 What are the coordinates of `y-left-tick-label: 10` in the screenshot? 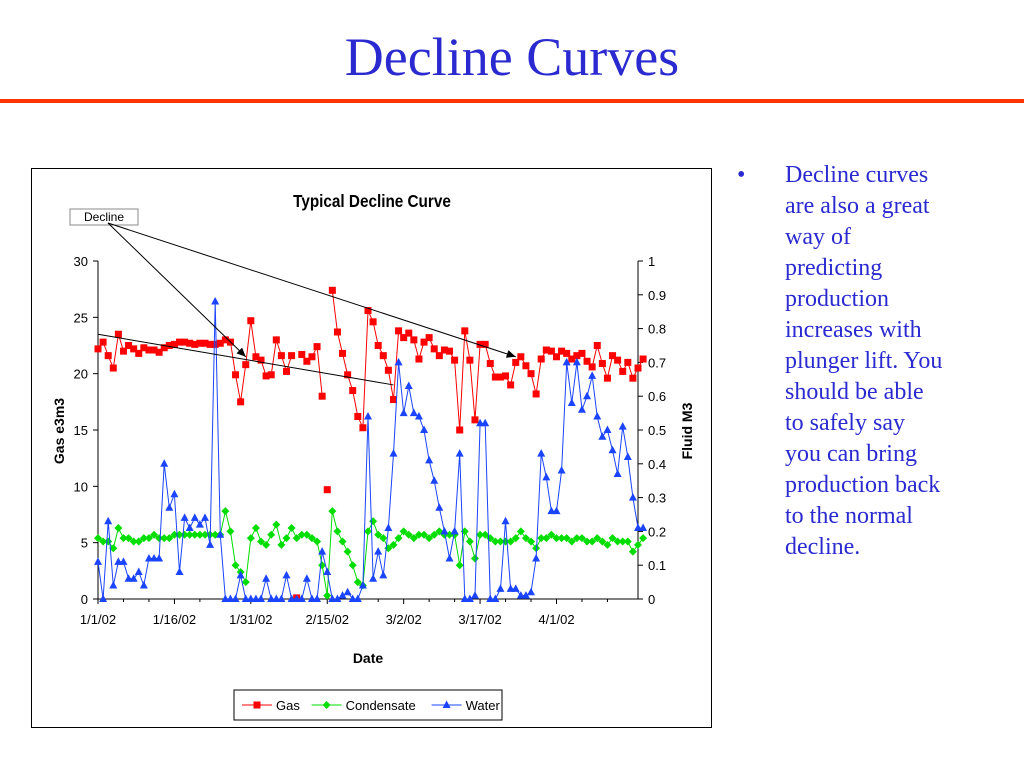 It's located at (81, 486).